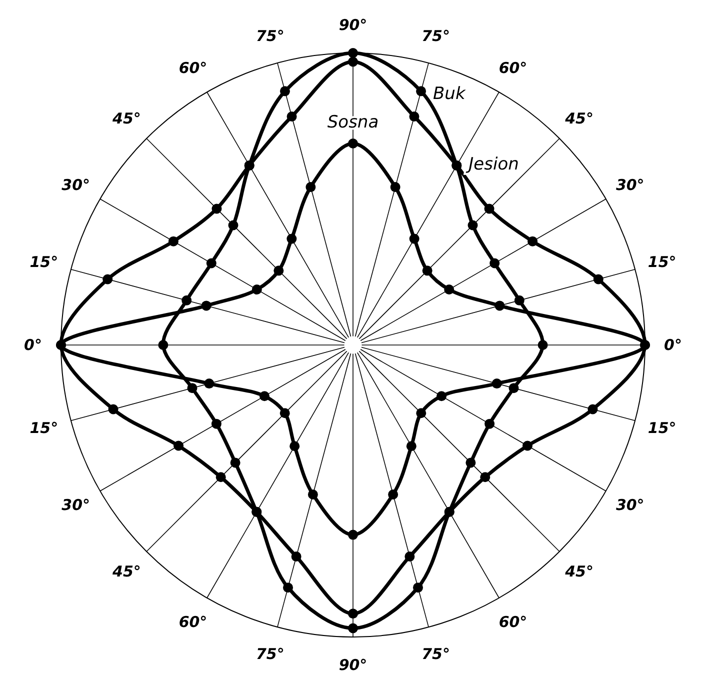  Describe the element at coordinates (492, 164) in the screenshot. I see `series-label: Jesion` at that location.